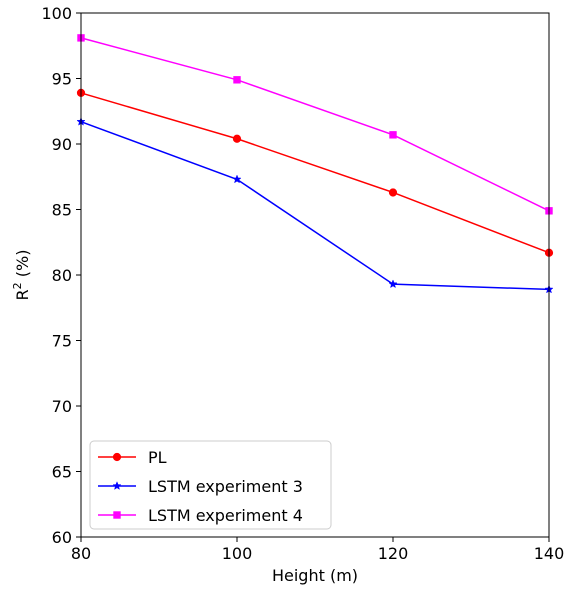 This screenshot has height=595, width=569. I want to click on y-tick-label: 90, so click(62, 144).